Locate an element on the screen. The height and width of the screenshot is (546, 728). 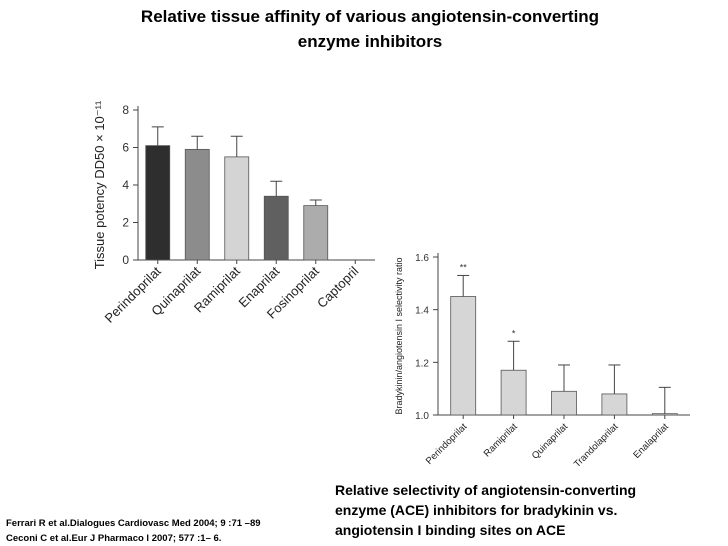
potency-y-tick-label: 8 is located at coordinates (125, 110).